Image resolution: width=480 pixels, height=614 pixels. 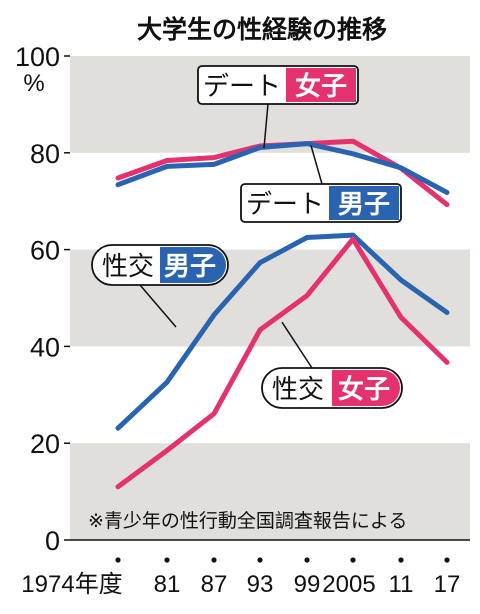 What do you see at coordinates (285, 205) in the screenshot?
I see `label-date-male-text: デート` at bounding box center [285, 205].